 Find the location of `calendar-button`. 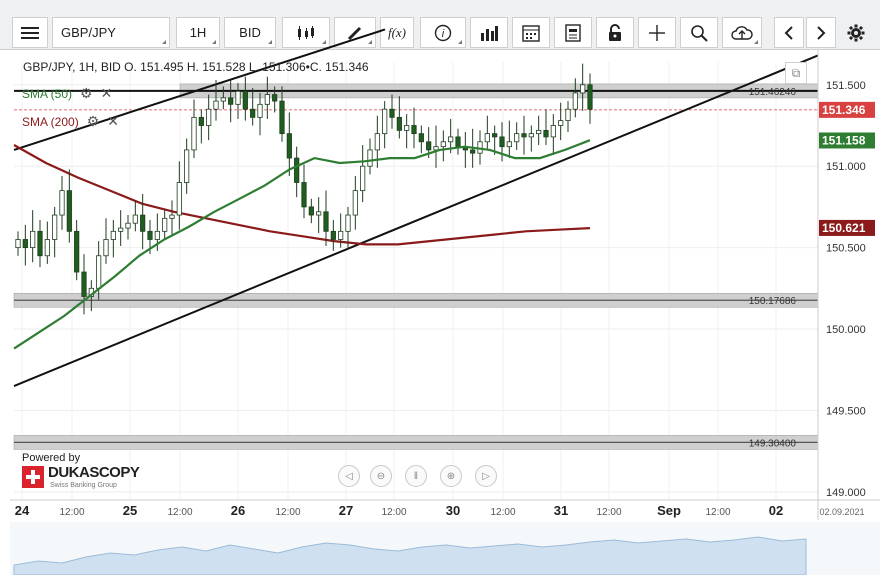

calendar-button is located at coordinates (531, 32).